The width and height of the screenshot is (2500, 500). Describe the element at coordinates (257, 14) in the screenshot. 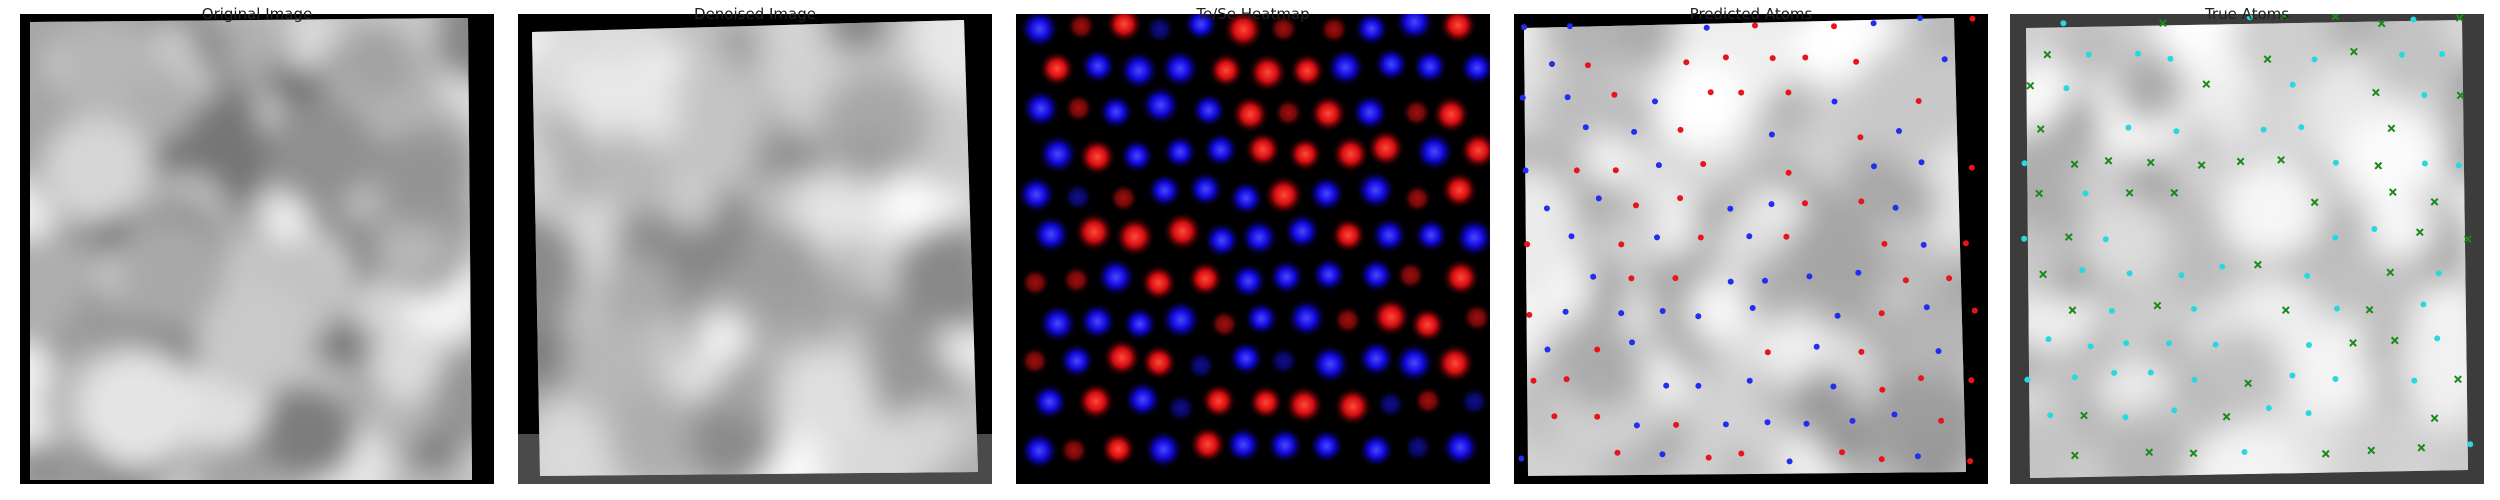

I see `panel-title-original: Original Image` at that location.